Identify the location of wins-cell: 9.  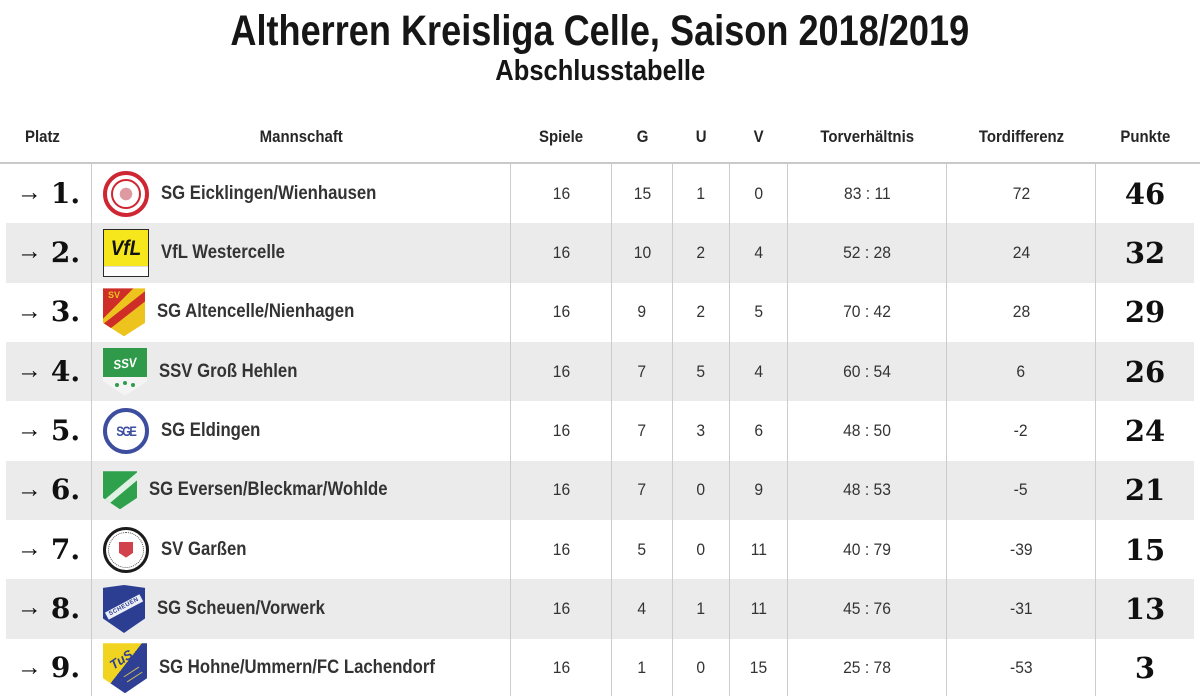
(642, 312).